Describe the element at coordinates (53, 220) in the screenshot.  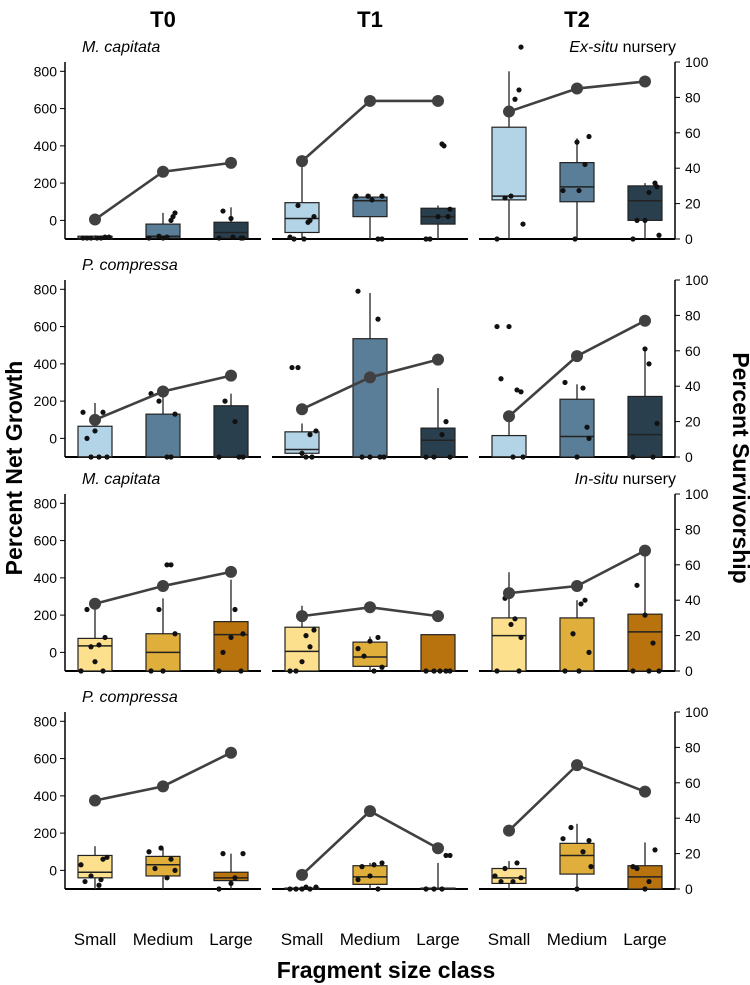
I see `y-left-tick-label: 0` at that location.